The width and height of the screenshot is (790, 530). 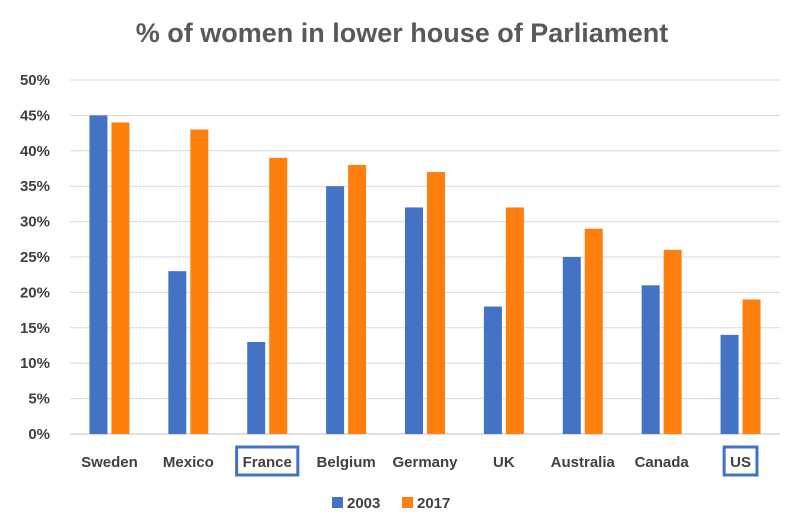 I want to click on y-tick-label: 0%, so click(x=39, y=434).